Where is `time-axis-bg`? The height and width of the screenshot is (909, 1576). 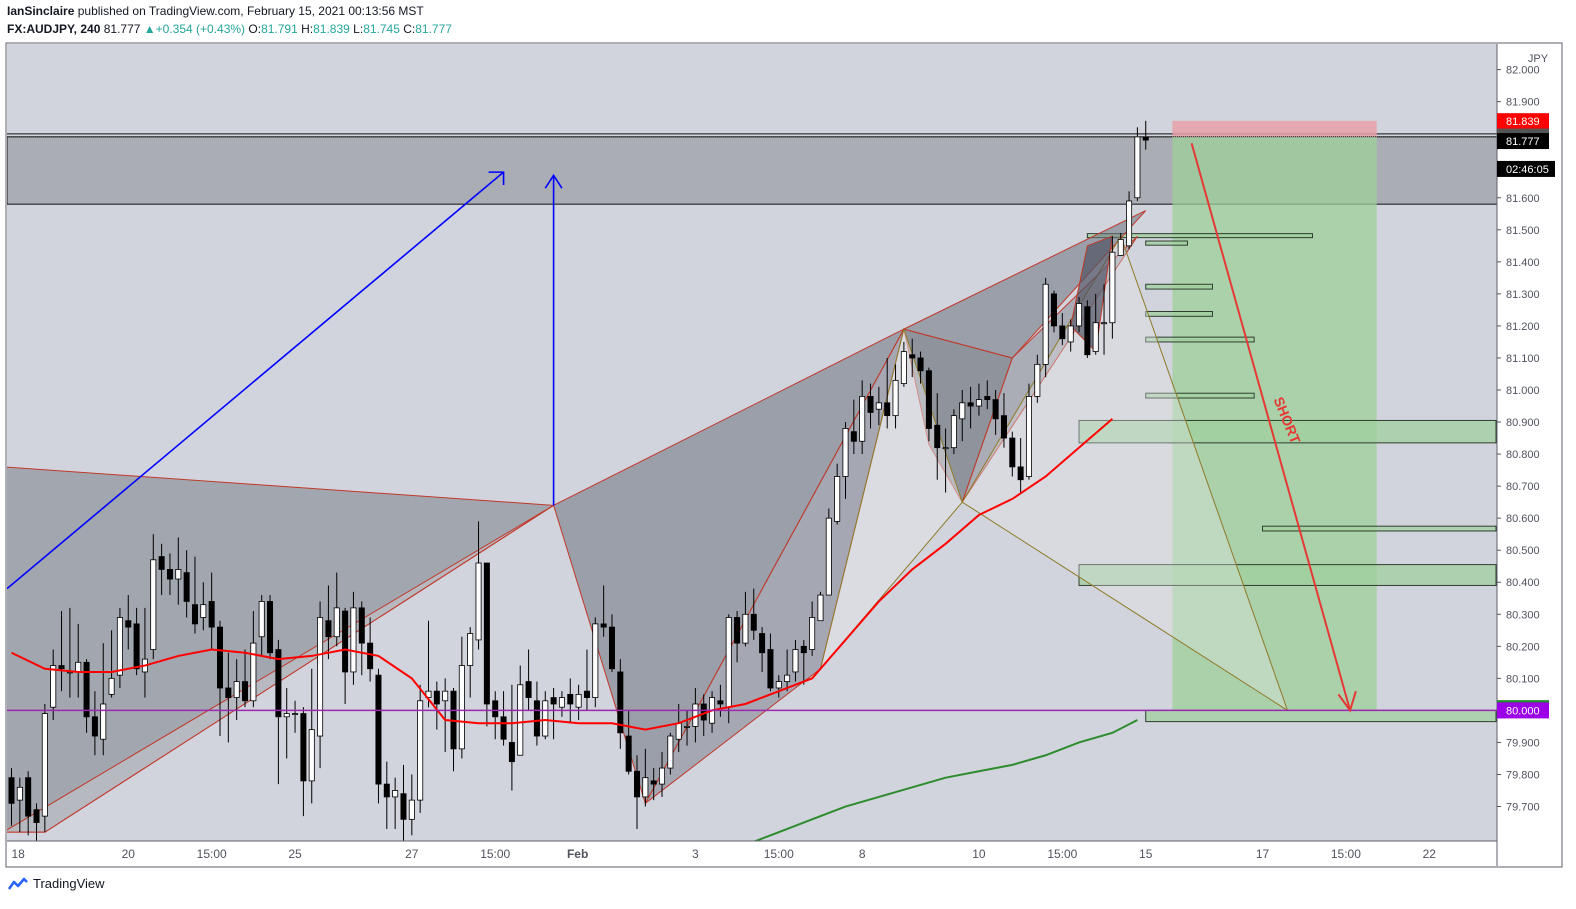
time-axis-bg is located at coordinates (752, 853).